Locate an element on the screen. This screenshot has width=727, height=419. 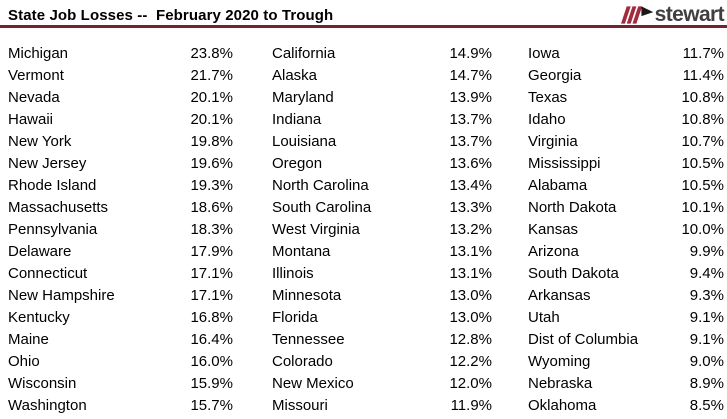
table-row: Kansas 10.0% is located at coordinates (626, 229).